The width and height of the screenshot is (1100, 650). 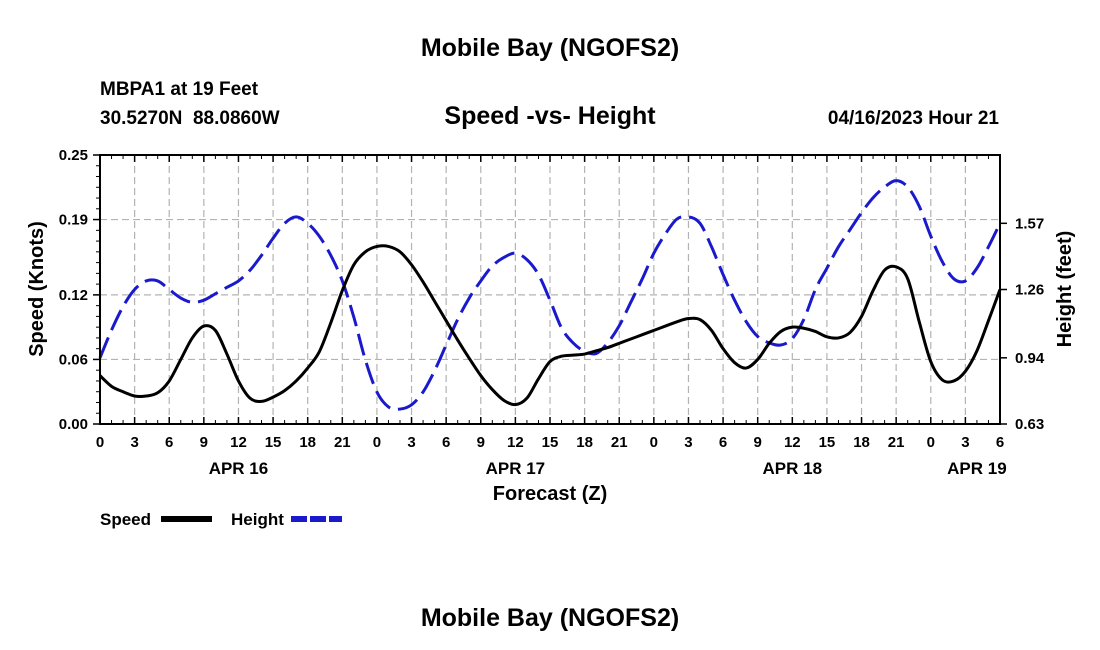 I want to click on date-label: APR 19, so click(x=977, y=468).